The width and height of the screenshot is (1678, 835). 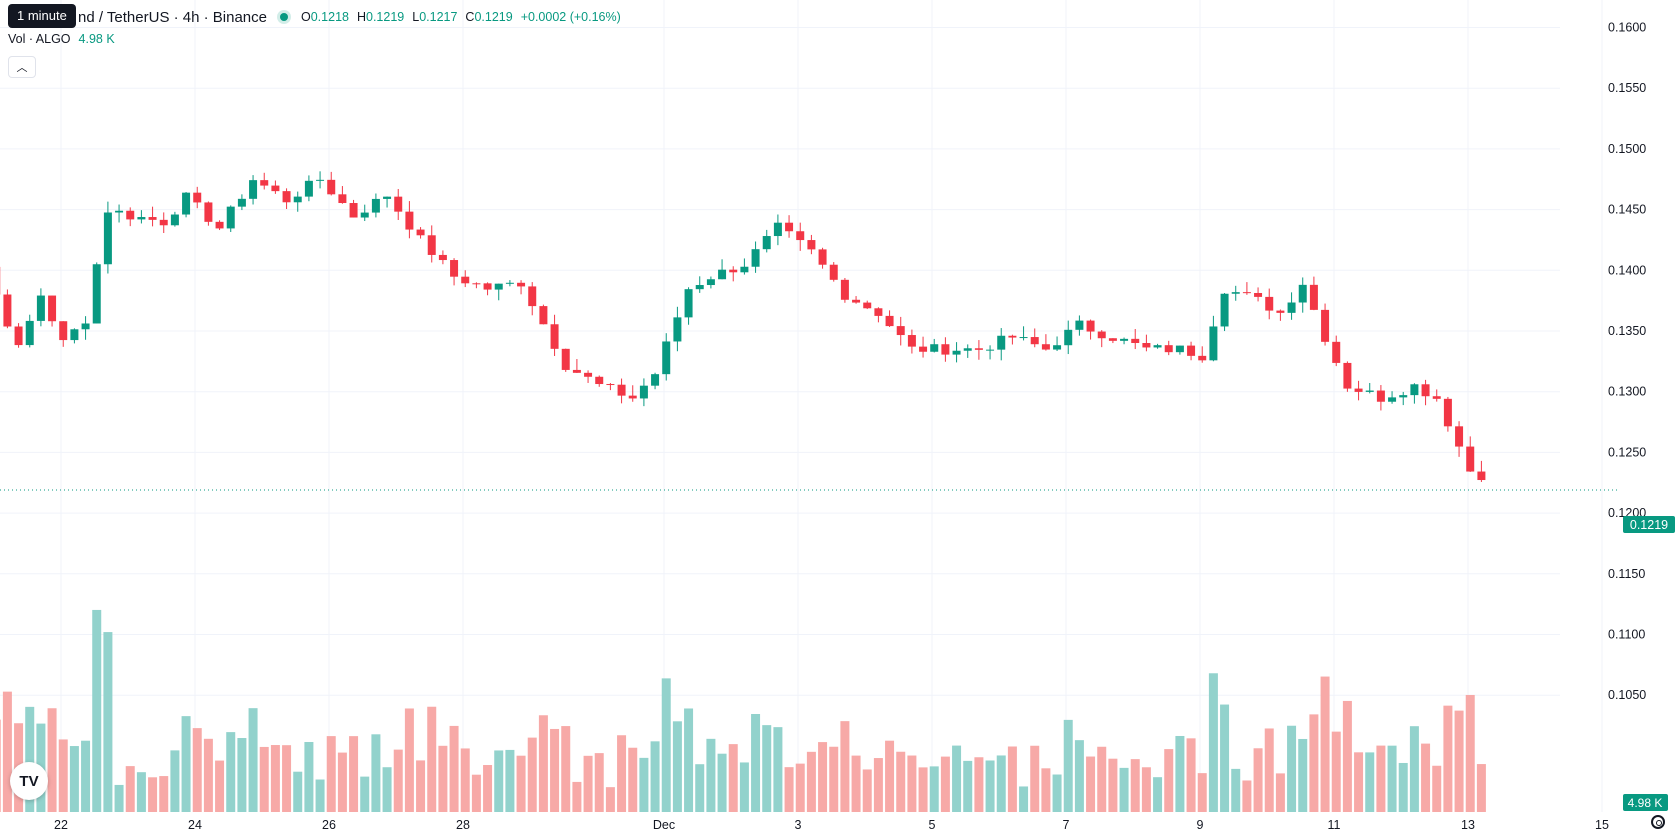 What do you see at coordinates (172, 17) in the screenshot?
I see `symbol-title: nd / TetherUS · 4h · Binance` at bounding box center [172, 17].